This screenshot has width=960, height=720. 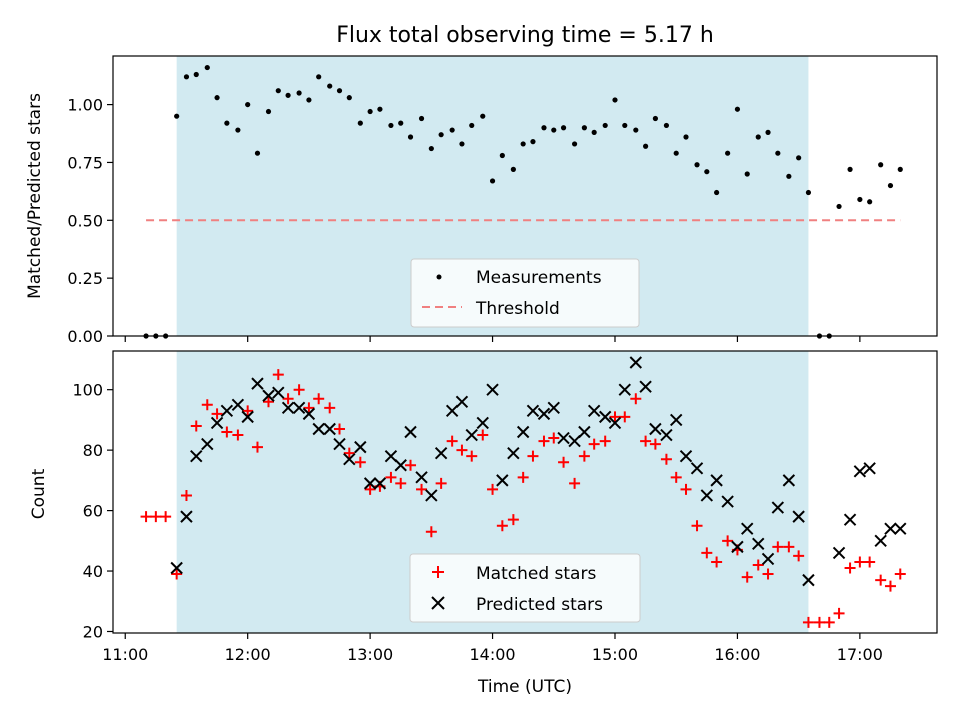 I want to click on y-tick-label: 40, so click(x=93, y=571).